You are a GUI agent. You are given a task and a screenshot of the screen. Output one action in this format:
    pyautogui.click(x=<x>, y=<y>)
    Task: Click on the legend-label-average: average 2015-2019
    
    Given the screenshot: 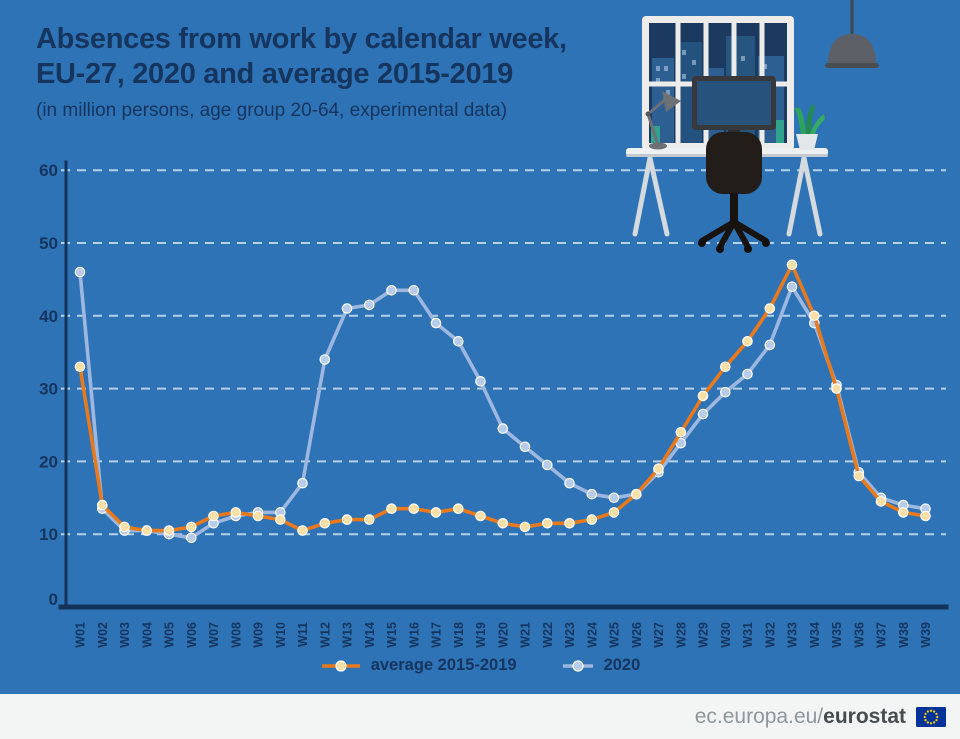 What is the action you would take?
    pyautogui.click(x=443, y=665)
    